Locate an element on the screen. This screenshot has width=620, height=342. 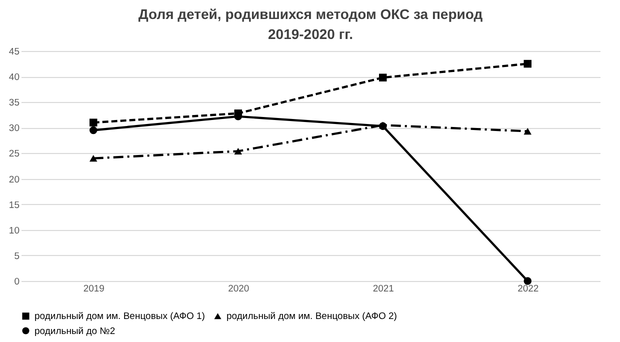
y-tick-label: 45 is located at coordinates (14, 52).